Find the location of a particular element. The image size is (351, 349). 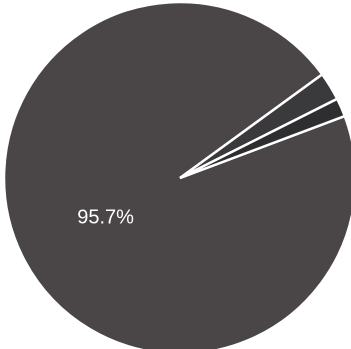

pie-labels: 95.7% is located at coordinates (105, 217).